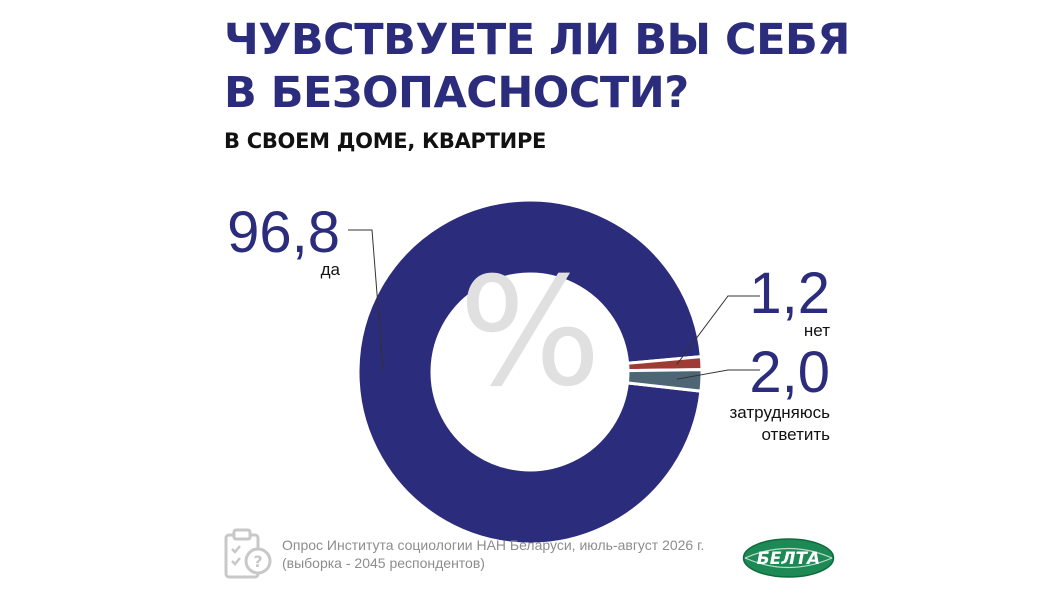  What do you see at coordinates (780, 412) in the screenshot?
I see `category-label-2-0: затрудняюсь` at bounding box center [780, 412].